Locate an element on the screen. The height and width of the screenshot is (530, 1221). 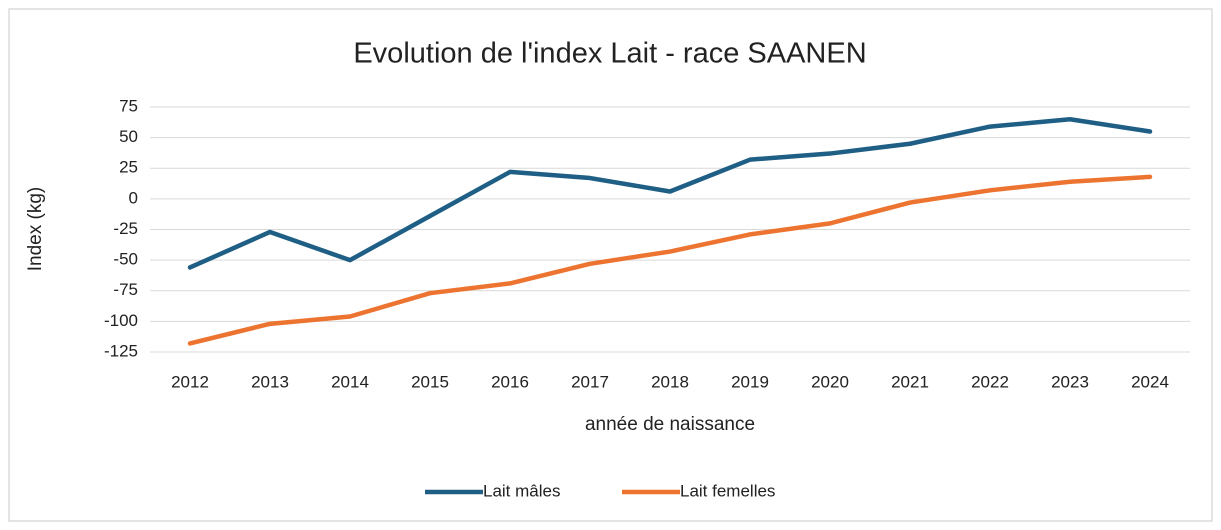
x-tick-label: 2024 is located at coordinates (1150, 381).